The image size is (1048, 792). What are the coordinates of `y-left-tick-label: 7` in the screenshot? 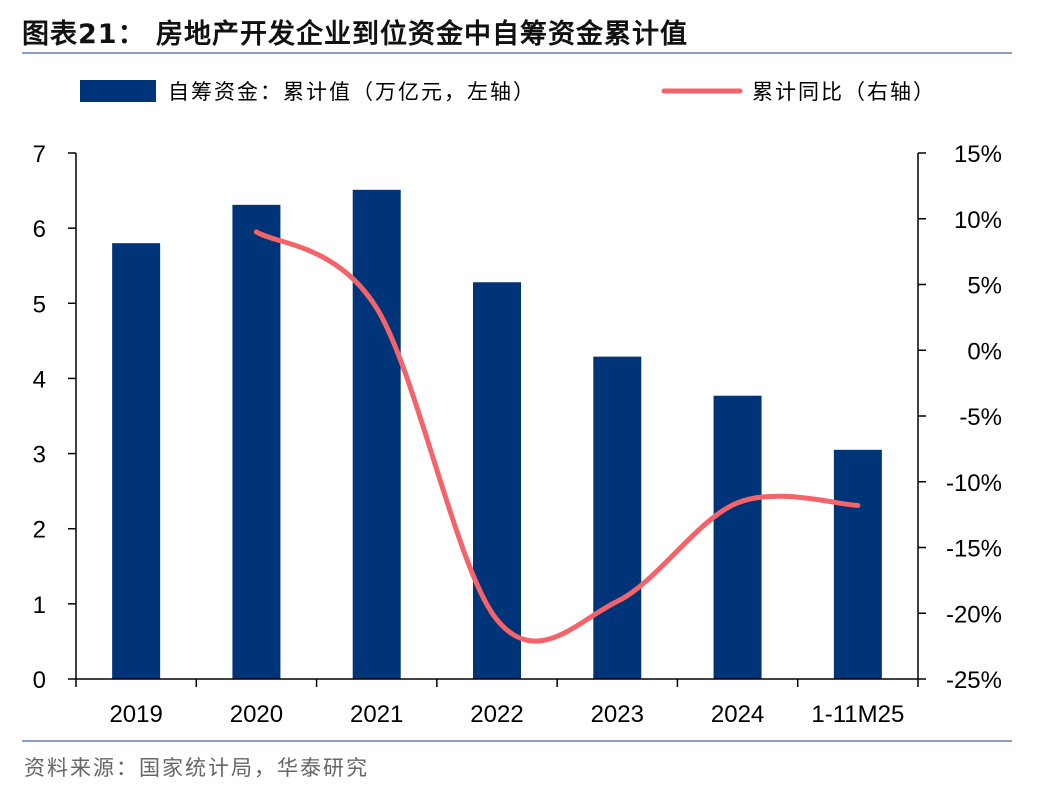 It's located at (39, 154).